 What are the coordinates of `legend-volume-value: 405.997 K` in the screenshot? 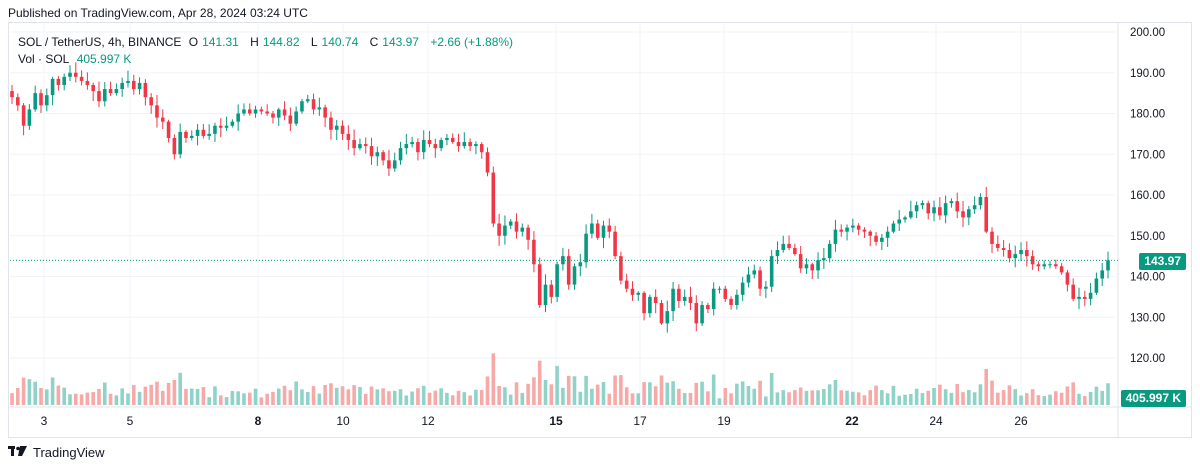 It's located at (104, 59).